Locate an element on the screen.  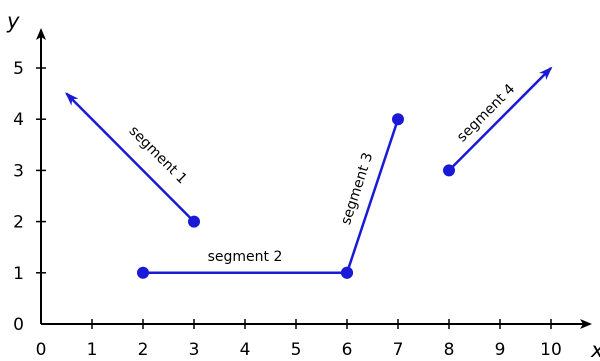
segment-4-line is located at coordinates (500, 119).